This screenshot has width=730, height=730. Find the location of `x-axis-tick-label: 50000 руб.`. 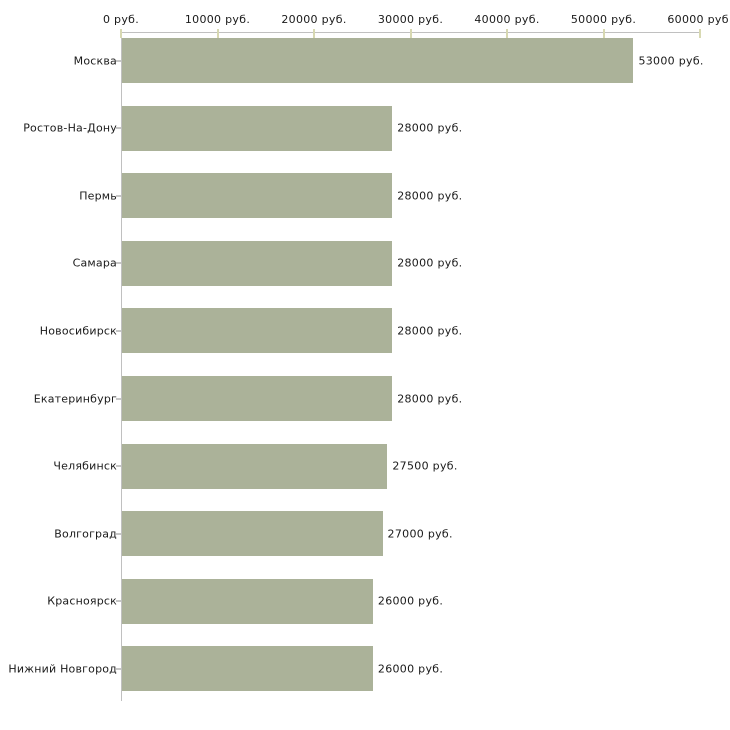

x-axis-tick-label: 50000 руб. is located at coordinates (603, 19).